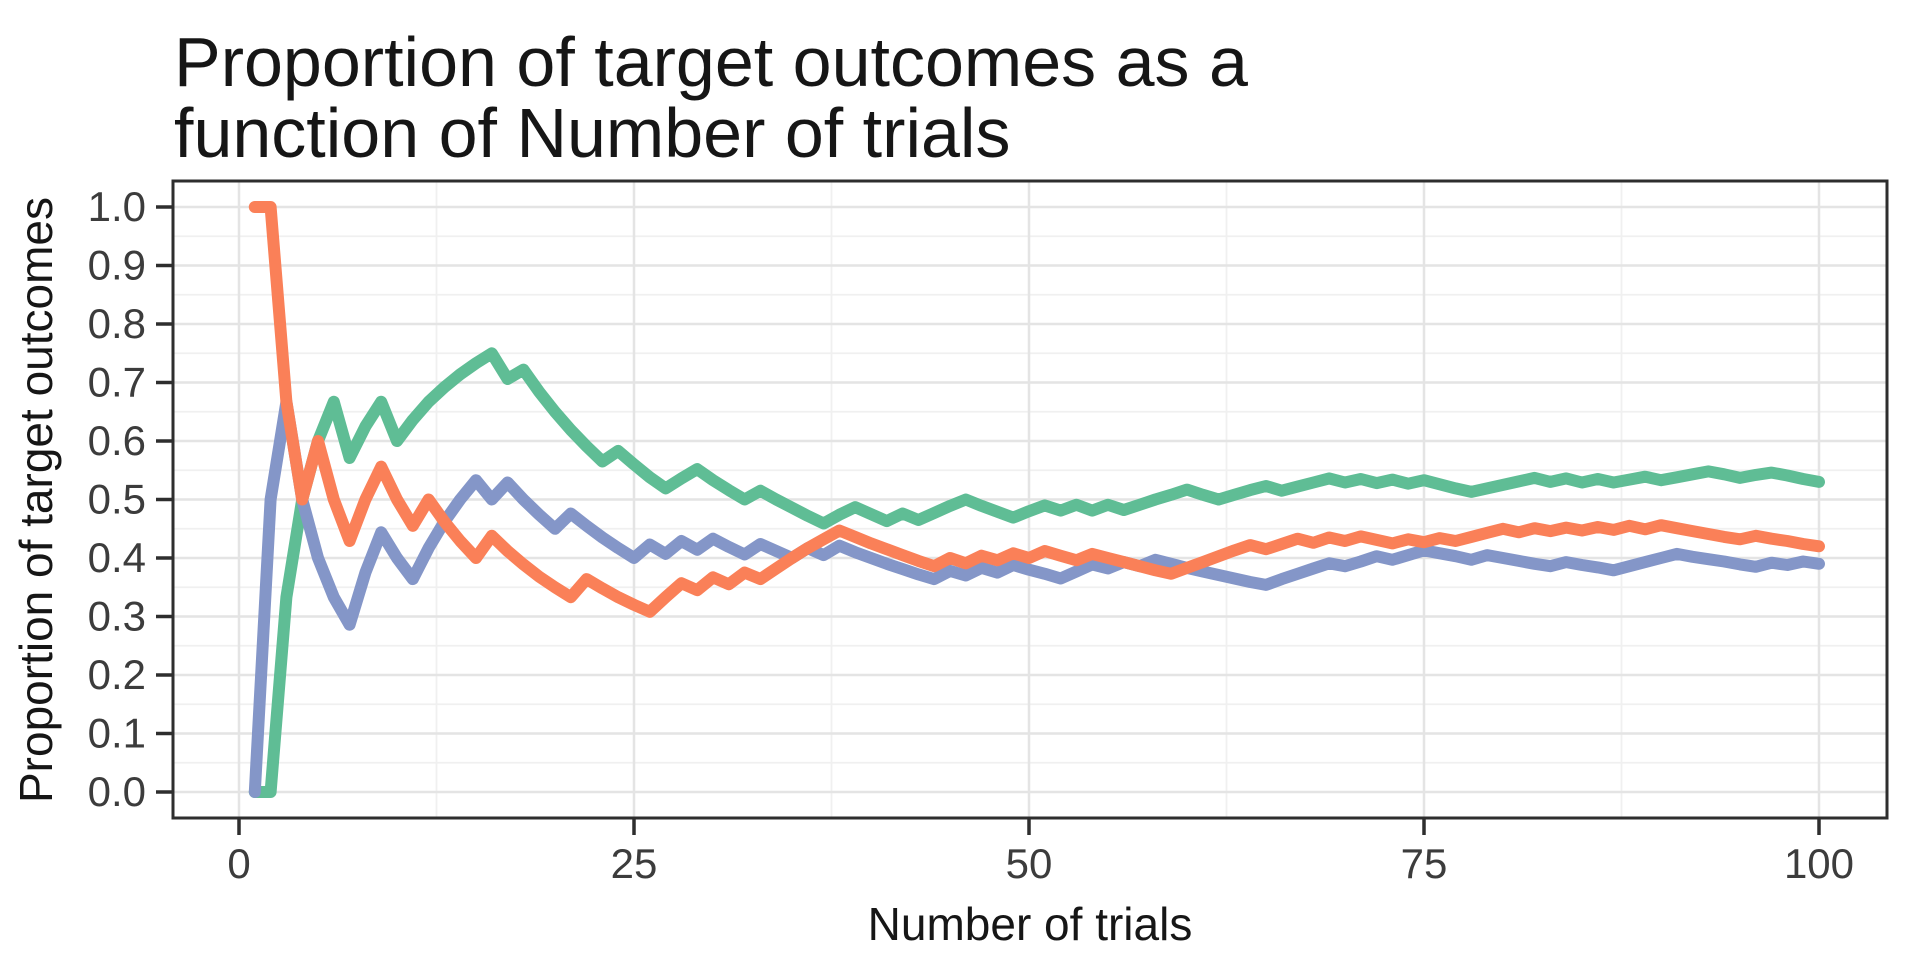  I want to click on x-tick-label: 0, so click(238, 863).